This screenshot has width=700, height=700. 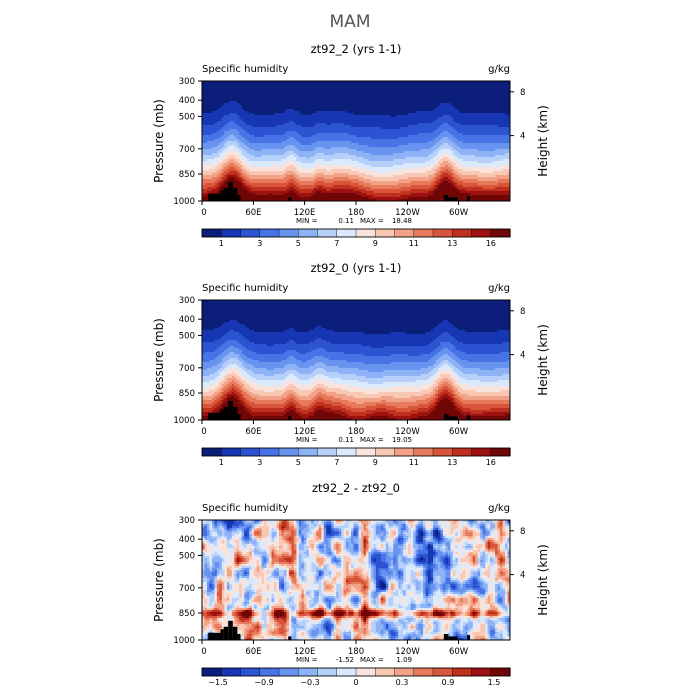 I want to click on panel-title: zt92_2 (yrs 1-1), so click(x=356, y=49).